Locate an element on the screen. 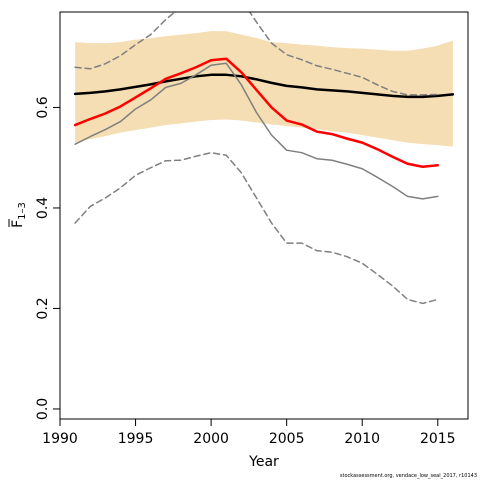  y-axis-label-sub: 1–3 is located at coordinates (22, 211).